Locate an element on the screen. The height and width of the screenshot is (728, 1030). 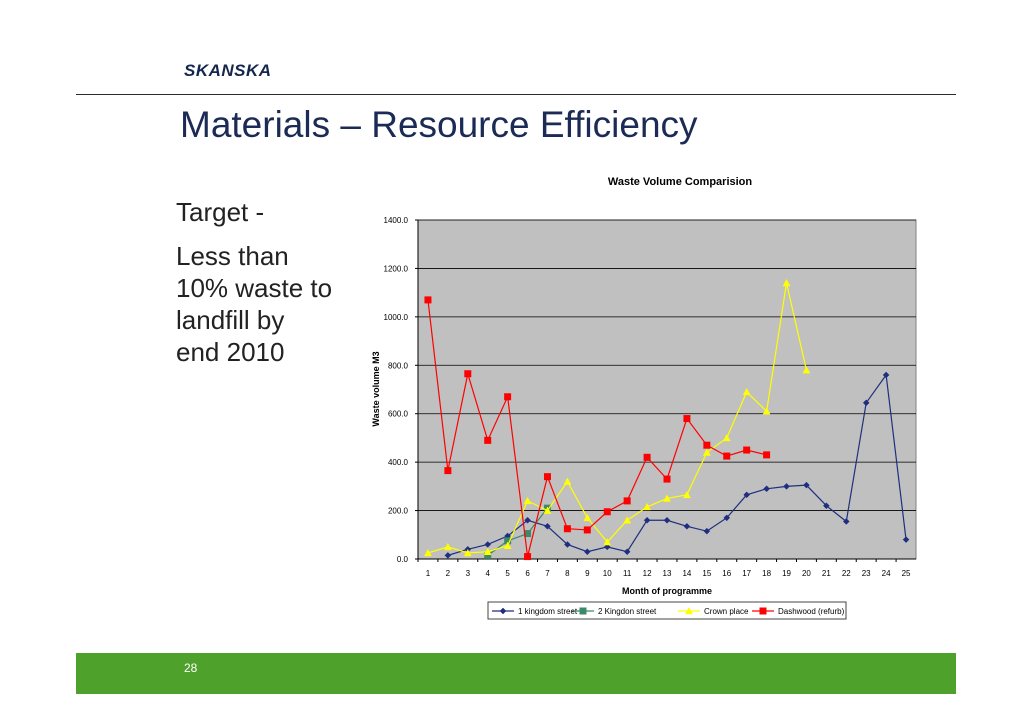
x-tick-label: 11 is located at coordinates (627, 573).